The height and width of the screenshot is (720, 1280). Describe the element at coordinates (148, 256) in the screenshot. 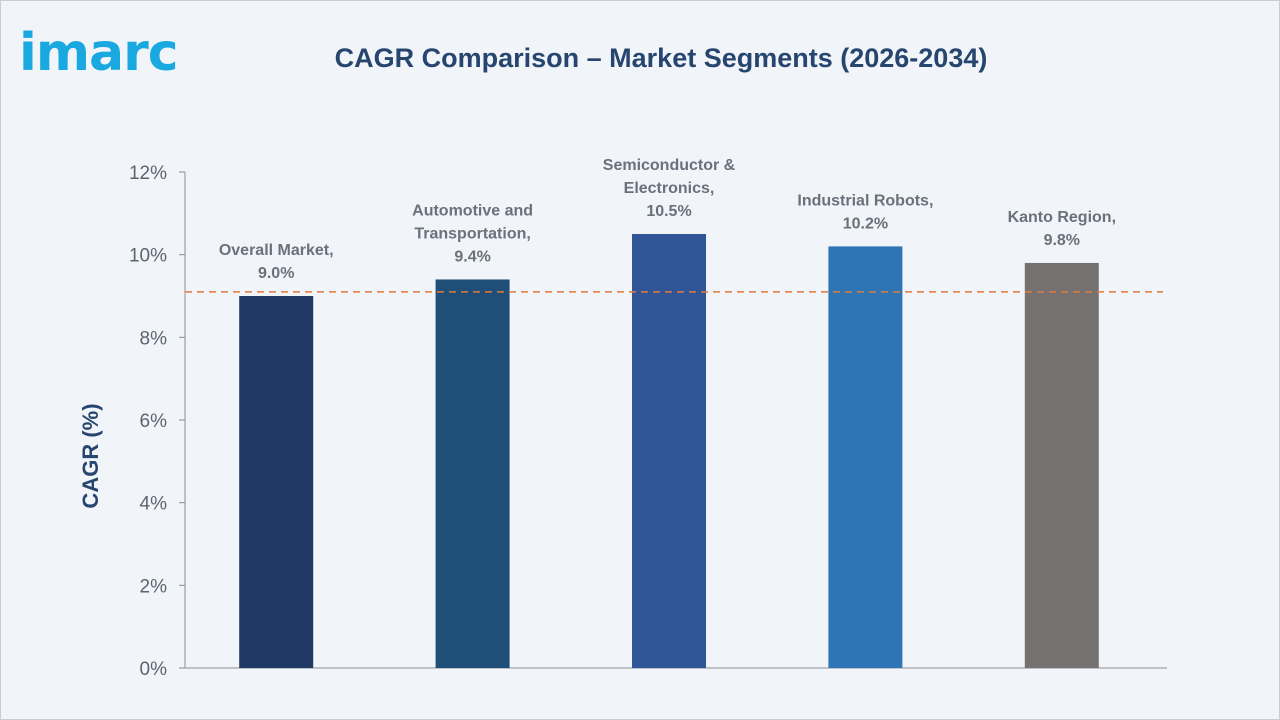

I see `y-tick-label: 10%` at that location.